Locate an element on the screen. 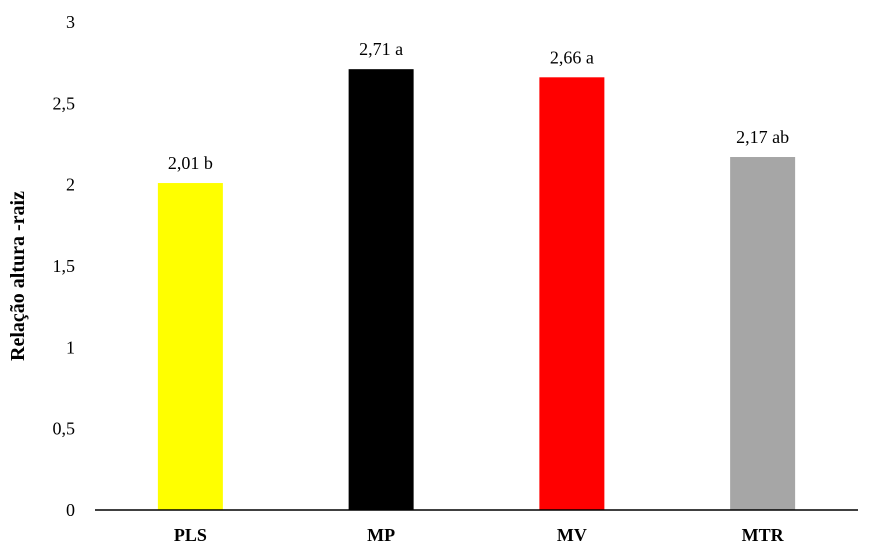 The image size is (888, 550). y-tick-label: 1,5 is located at coordinates (64, 266).